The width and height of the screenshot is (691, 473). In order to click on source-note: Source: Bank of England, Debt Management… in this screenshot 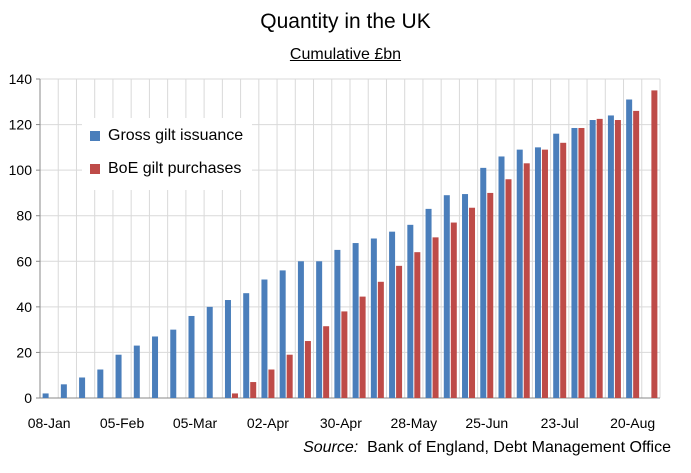, I will do `click(487, 448)`.